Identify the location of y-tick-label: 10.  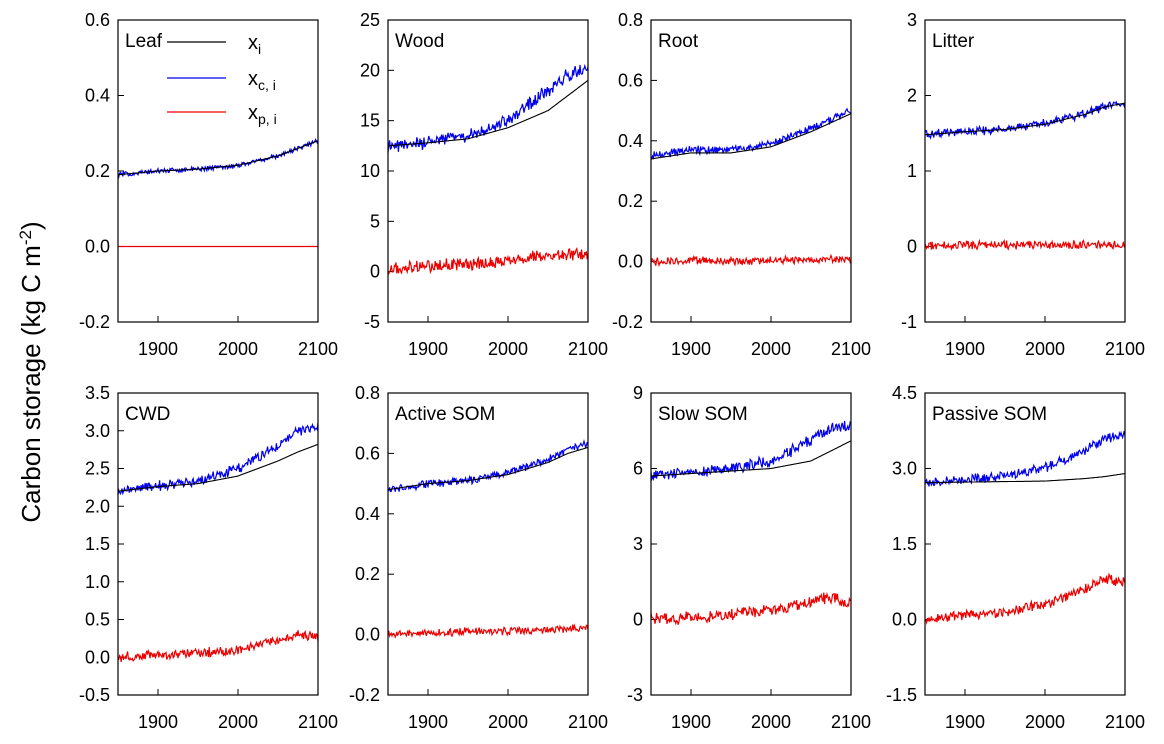
(370, 171).